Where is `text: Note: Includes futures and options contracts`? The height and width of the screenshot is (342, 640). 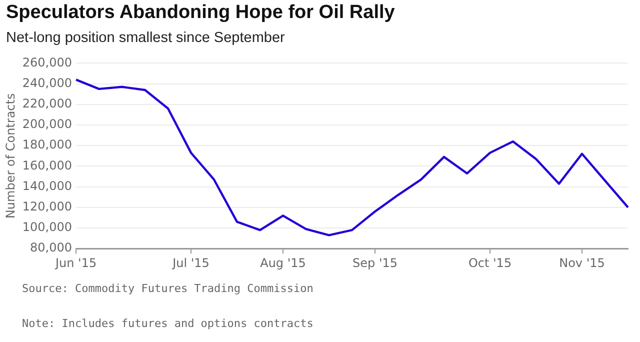
text: Note: Includes futures and options contracts is located at coordinates (168, 323).